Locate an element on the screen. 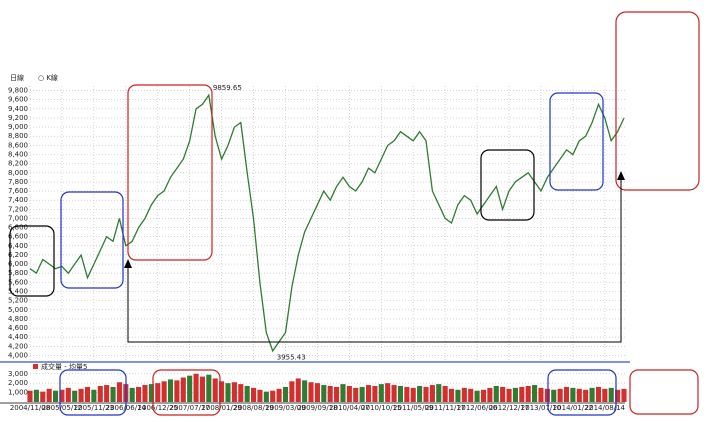  y-tick-label: 6,600 is located at coordinates (18, 237).